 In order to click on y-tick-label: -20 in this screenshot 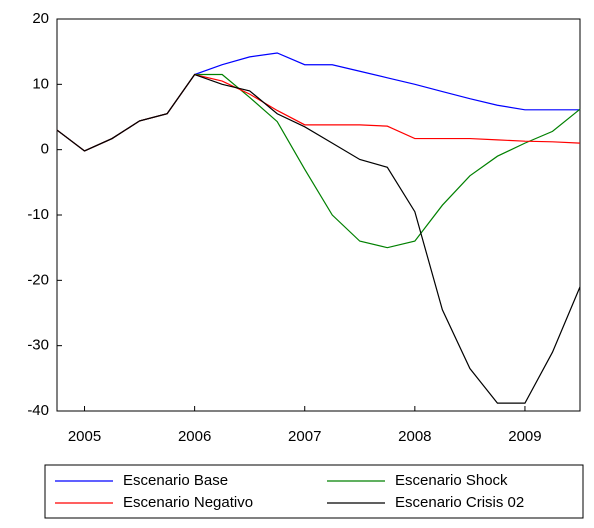, I will do `click(38, 279)`.